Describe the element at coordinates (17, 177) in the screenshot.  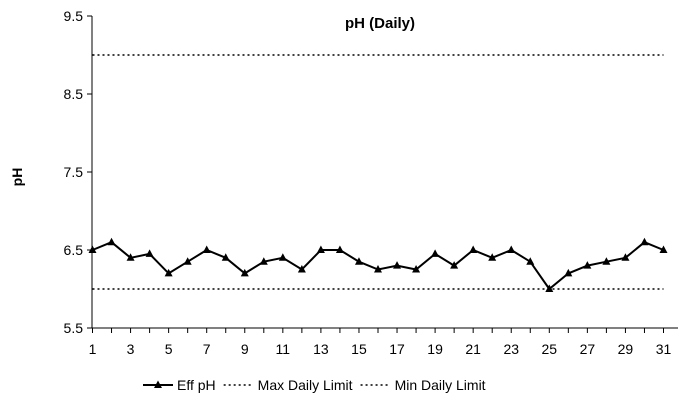
I see `y-axis-label: pH` at that location.